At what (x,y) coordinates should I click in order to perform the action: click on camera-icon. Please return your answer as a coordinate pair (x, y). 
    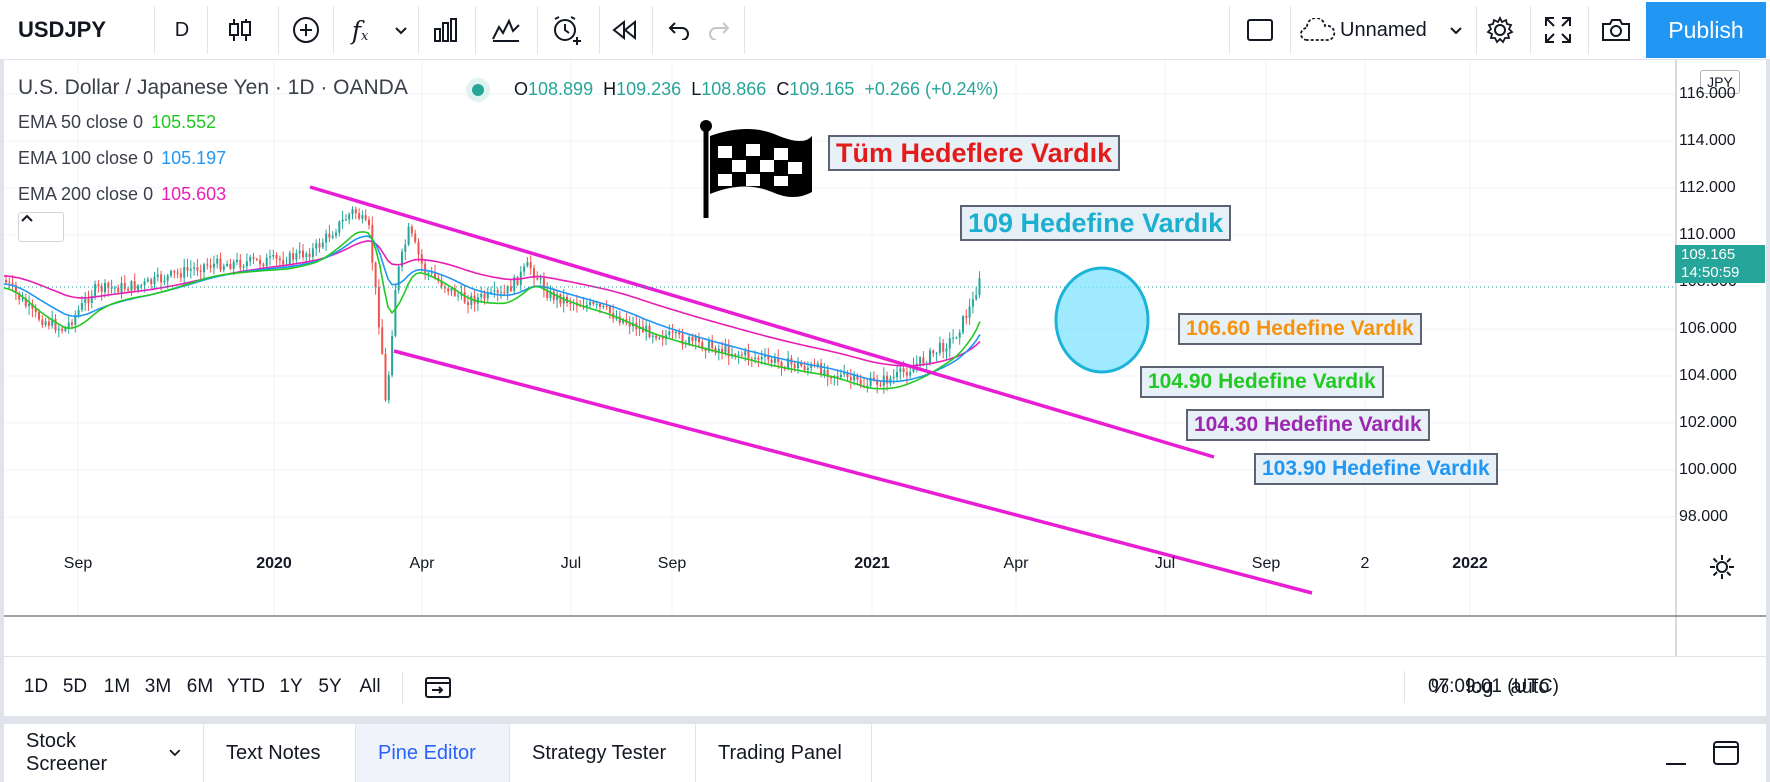
    Looking at the image, I should click on (1616, 30).